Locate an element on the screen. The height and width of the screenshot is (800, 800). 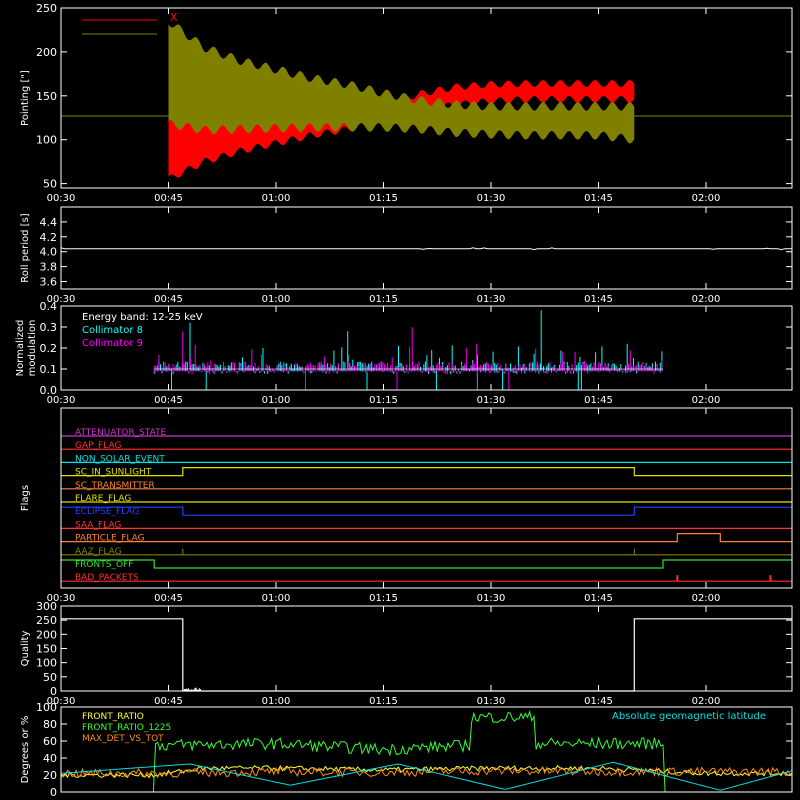
legend-label: MAX_DET_VS_TOT is located at coordinates (123, 739).